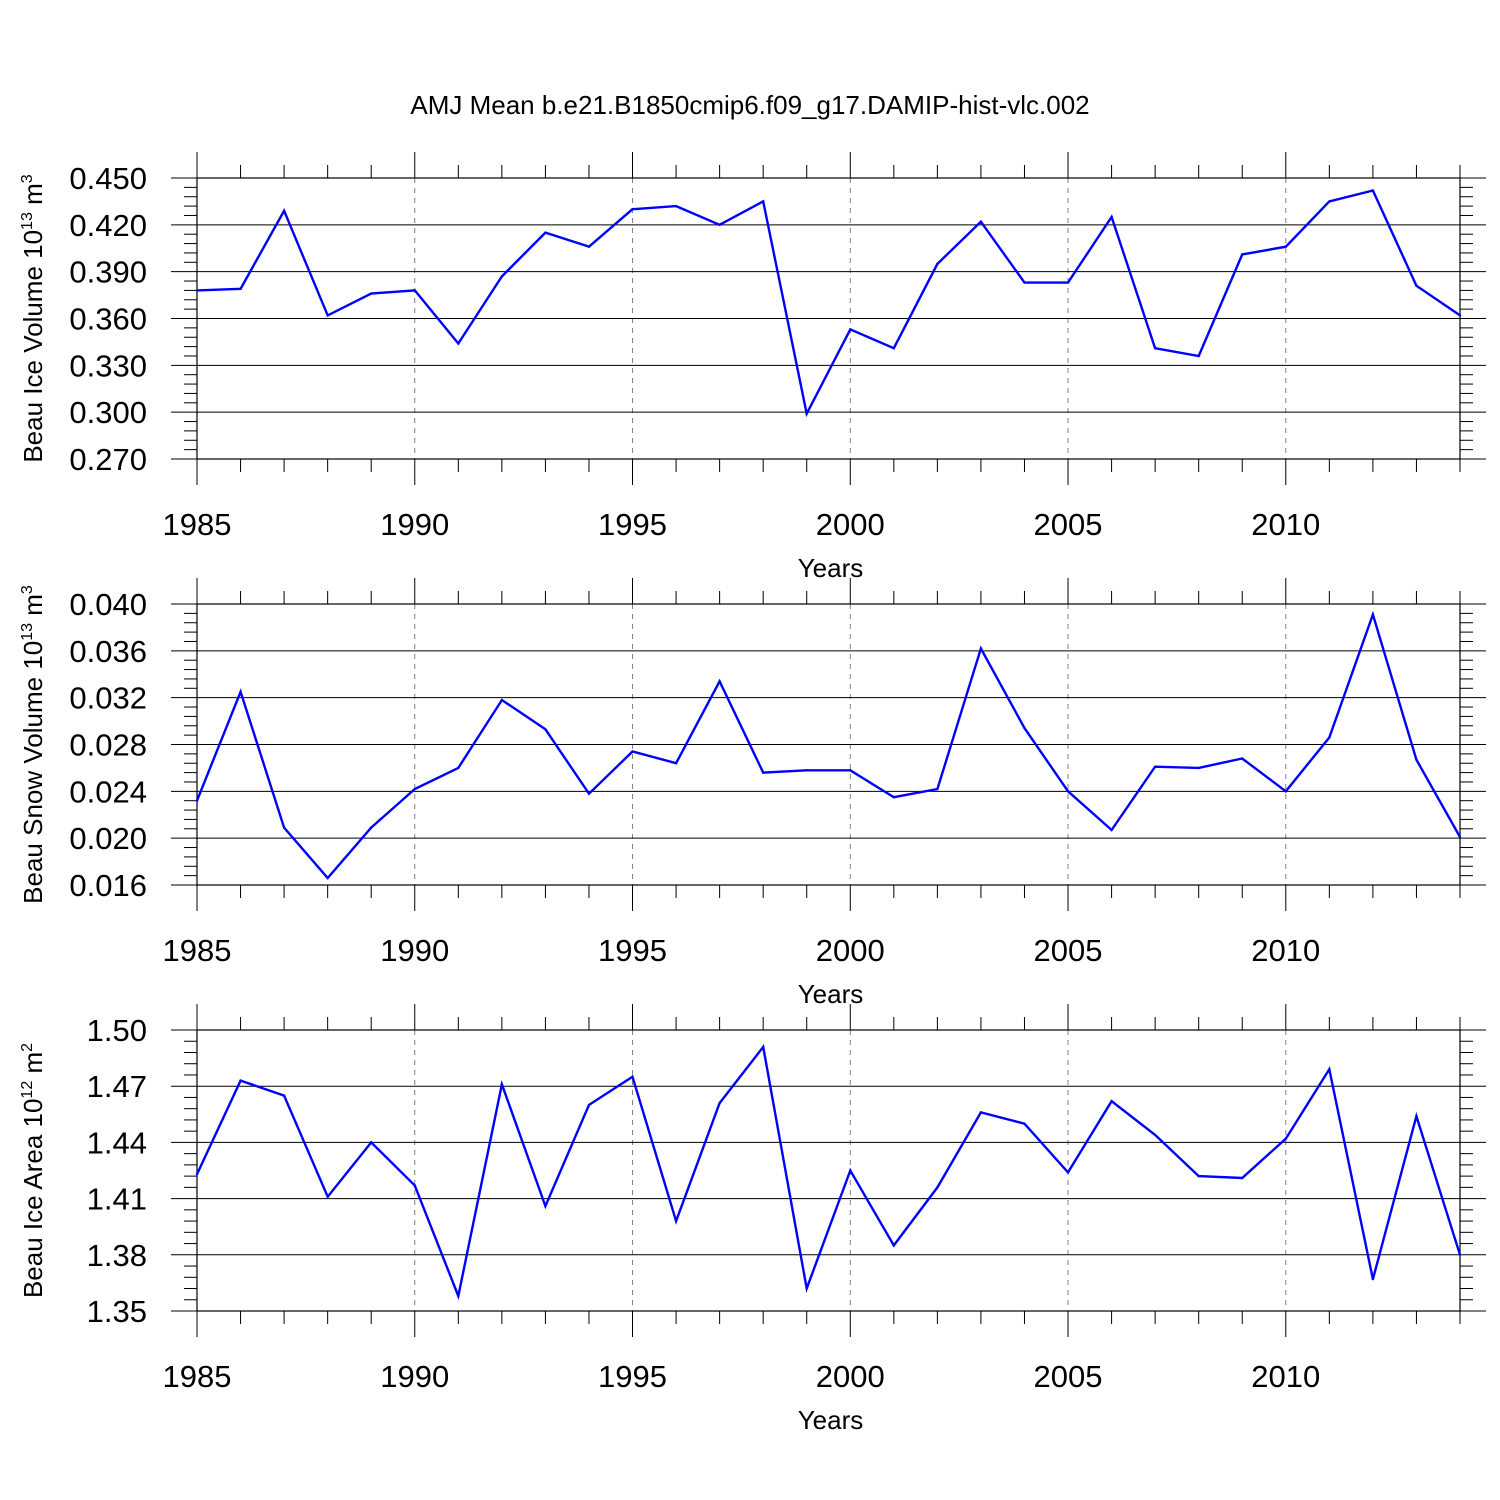 The height and width of the screenshot is (1500, 1500). I want to click on y-tick-label: 1.50, so click(117, 1030).